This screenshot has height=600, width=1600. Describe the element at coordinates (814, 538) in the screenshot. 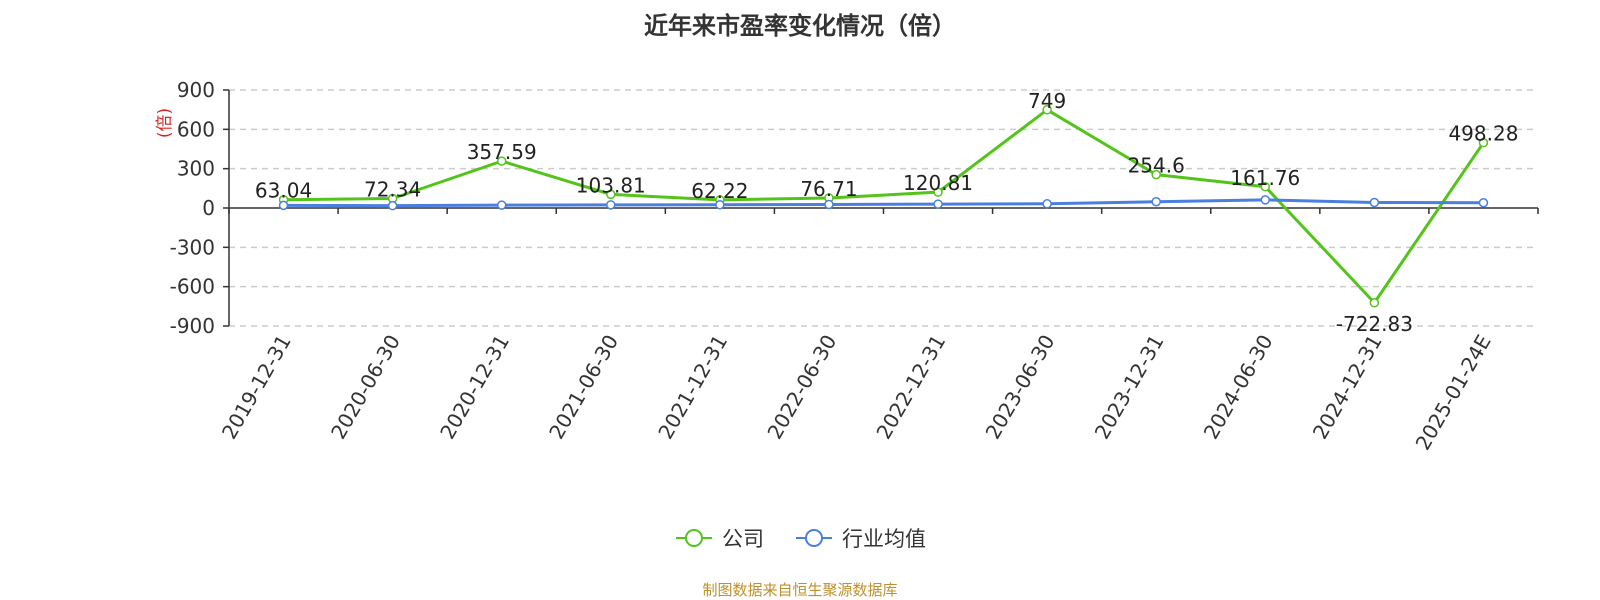

I see `legend-industry-marker-icon` at that location.